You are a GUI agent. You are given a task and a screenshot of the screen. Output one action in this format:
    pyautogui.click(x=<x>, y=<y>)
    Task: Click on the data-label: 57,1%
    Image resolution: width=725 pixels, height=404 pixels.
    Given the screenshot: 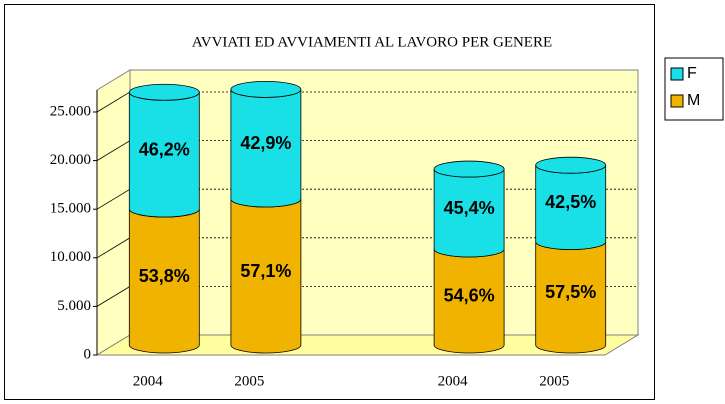 What is the action you would take?
    pyautogui.click(x=265, y=271)
    